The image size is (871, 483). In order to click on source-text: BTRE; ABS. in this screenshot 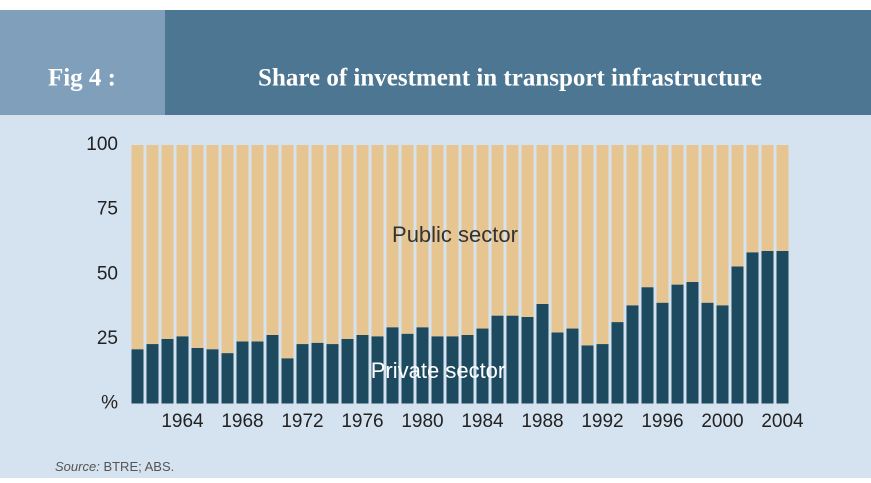, I will do `click(138, 466)`.